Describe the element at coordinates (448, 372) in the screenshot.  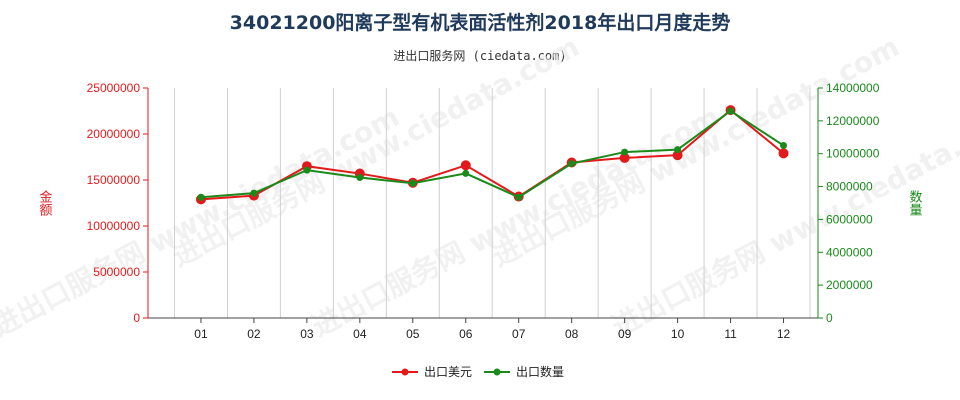
I see `legend-label: 出口美元` at that location.